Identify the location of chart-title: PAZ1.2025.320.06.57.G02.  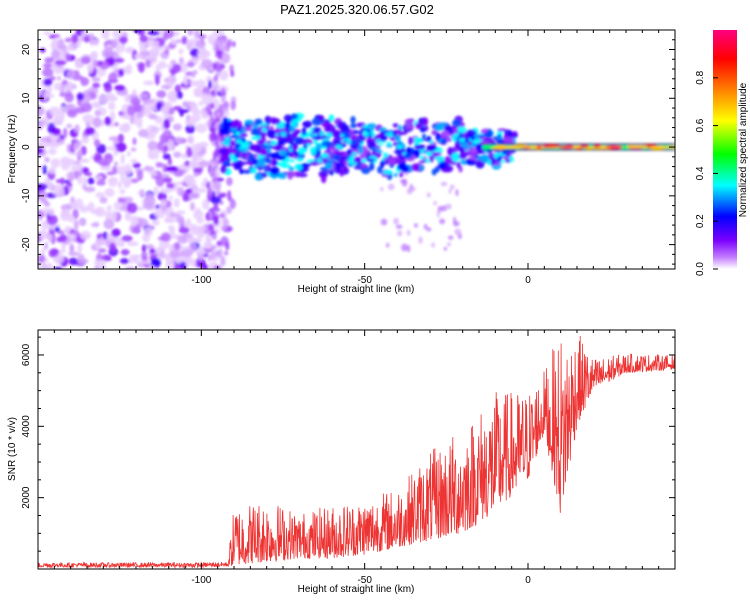
(357, 9).